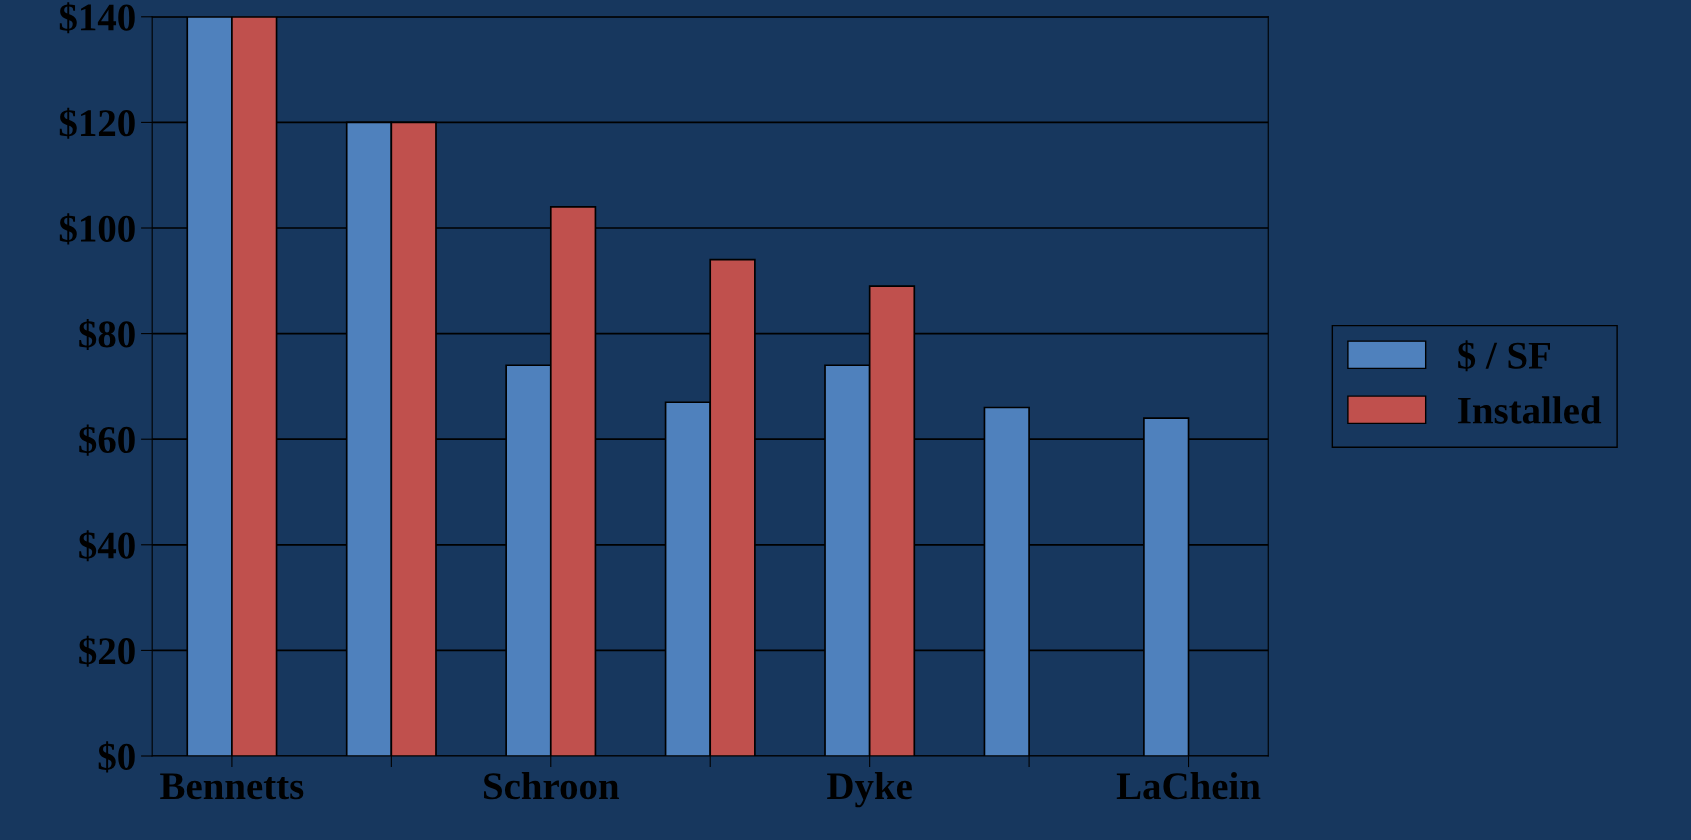 Image resolution: width=1691 pixels, height=840 pixels. I want to click on x-tick-label: LaChein, so click(1188, 785).